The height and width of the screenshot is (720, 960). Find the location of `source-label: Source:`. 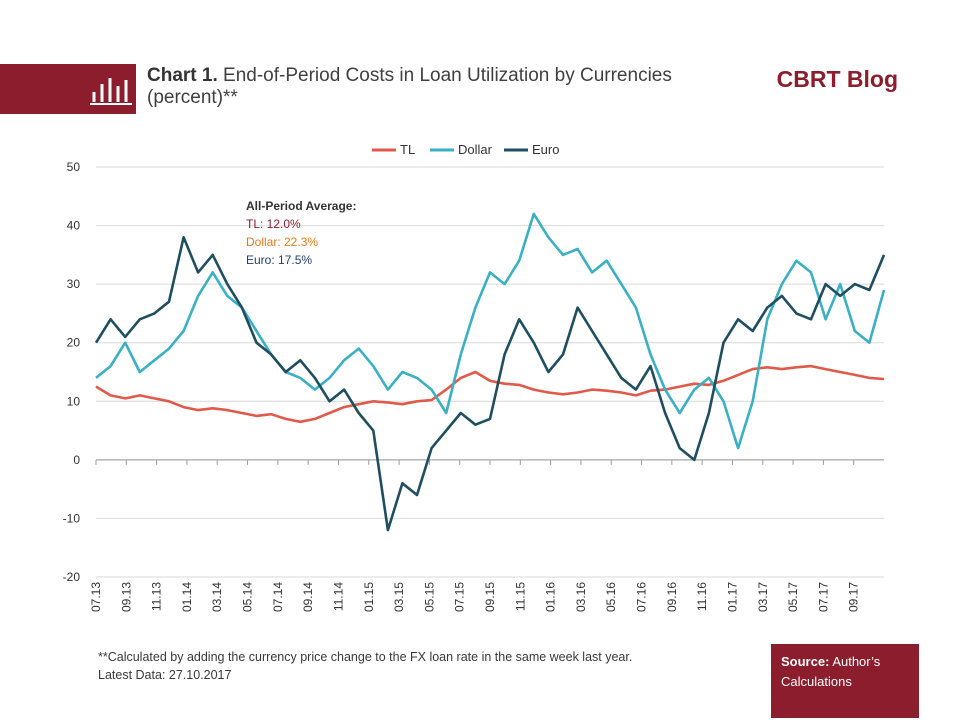

source-label: Source: is located at coordinates (805, 661).